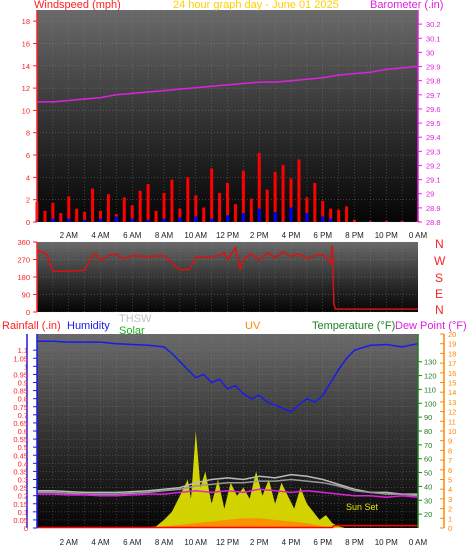 The image size is (466, 555). Describe the element at coordinates (452, 412) in the screenshot. I see `uv-tick-label: 12` at that location.